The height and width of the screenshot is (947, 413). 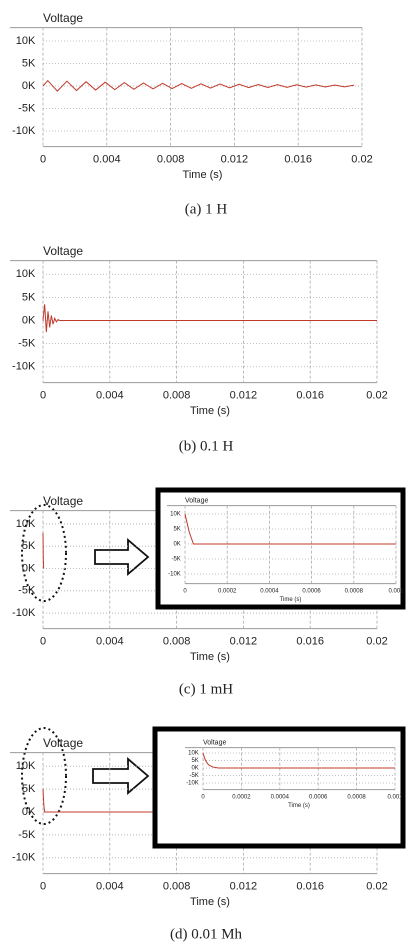 What do you see at coordinates (206, 689) in the screenshot?
I see `caption: (c) 1 mH` at bounding box center [206, 689].